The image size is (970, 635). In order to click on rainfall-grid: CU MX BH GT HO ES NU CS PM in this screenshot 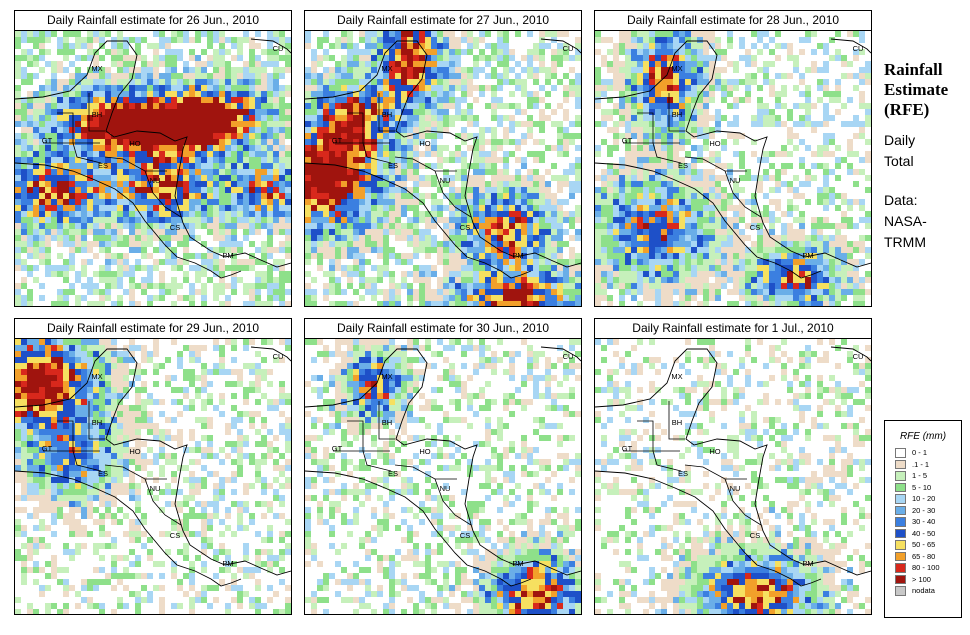, I will do `click(153, 476)`.